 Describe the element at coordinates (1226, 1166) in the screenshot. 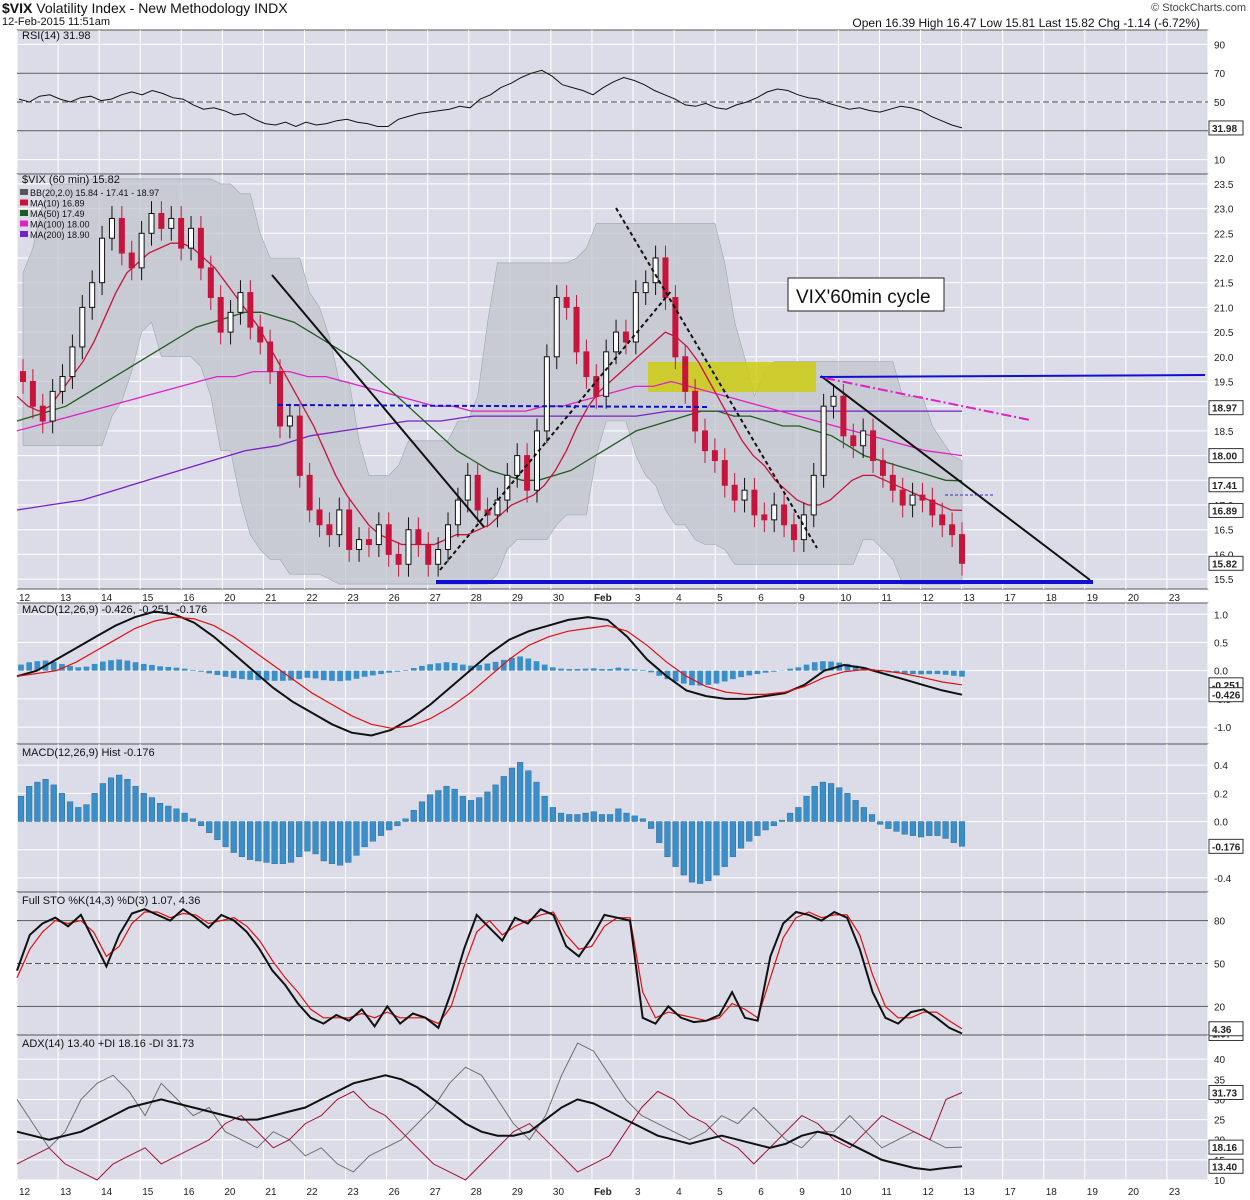

I see `adx-tag-box` at that location.